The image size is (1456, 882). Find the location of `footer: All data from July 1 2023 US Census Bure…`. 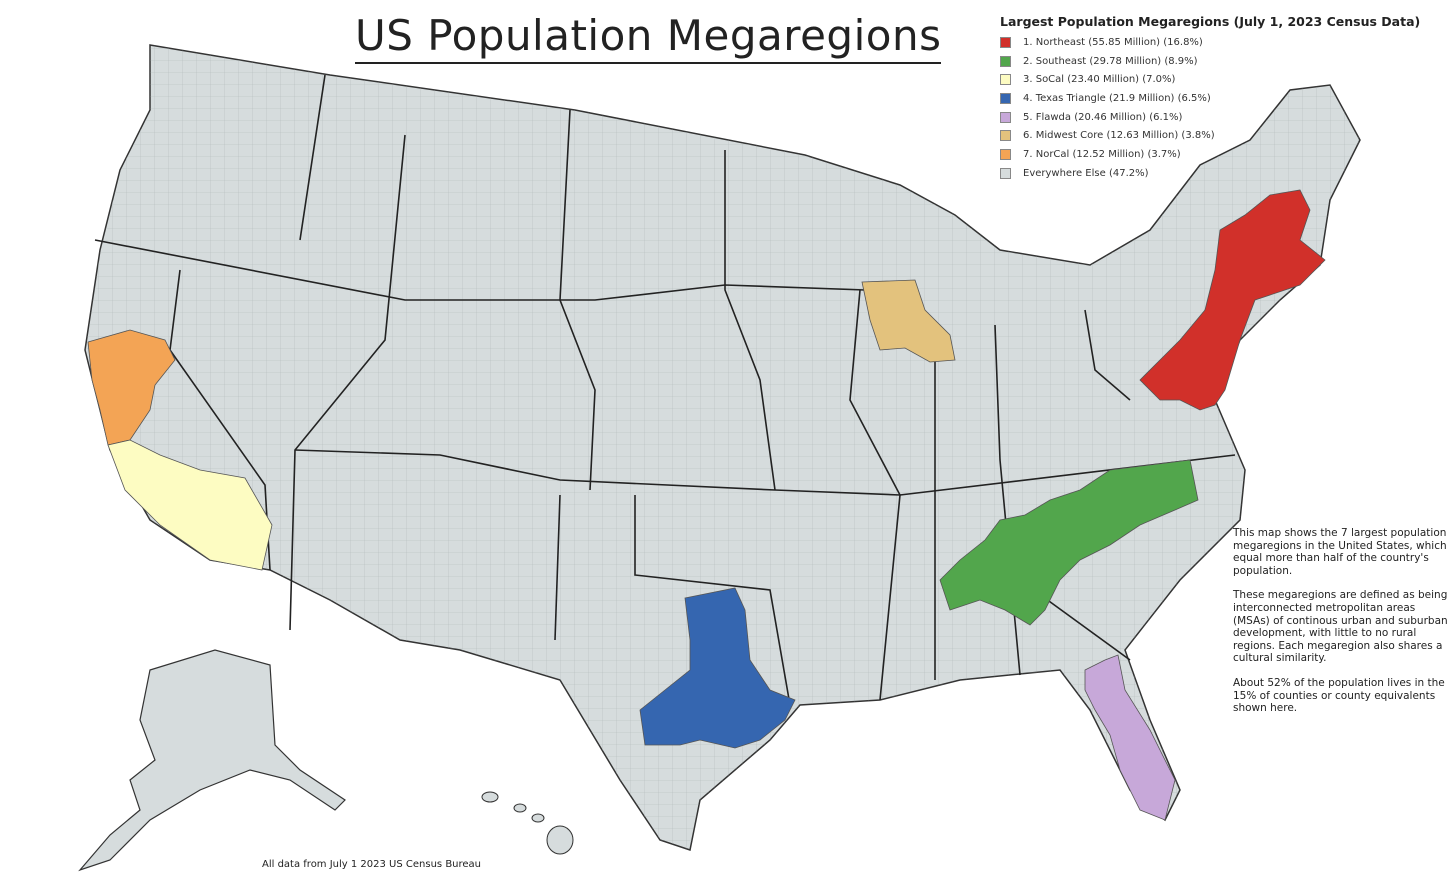

footer: All data from July 1 2023 US Census Bure… is located at coordinates (372, 864).